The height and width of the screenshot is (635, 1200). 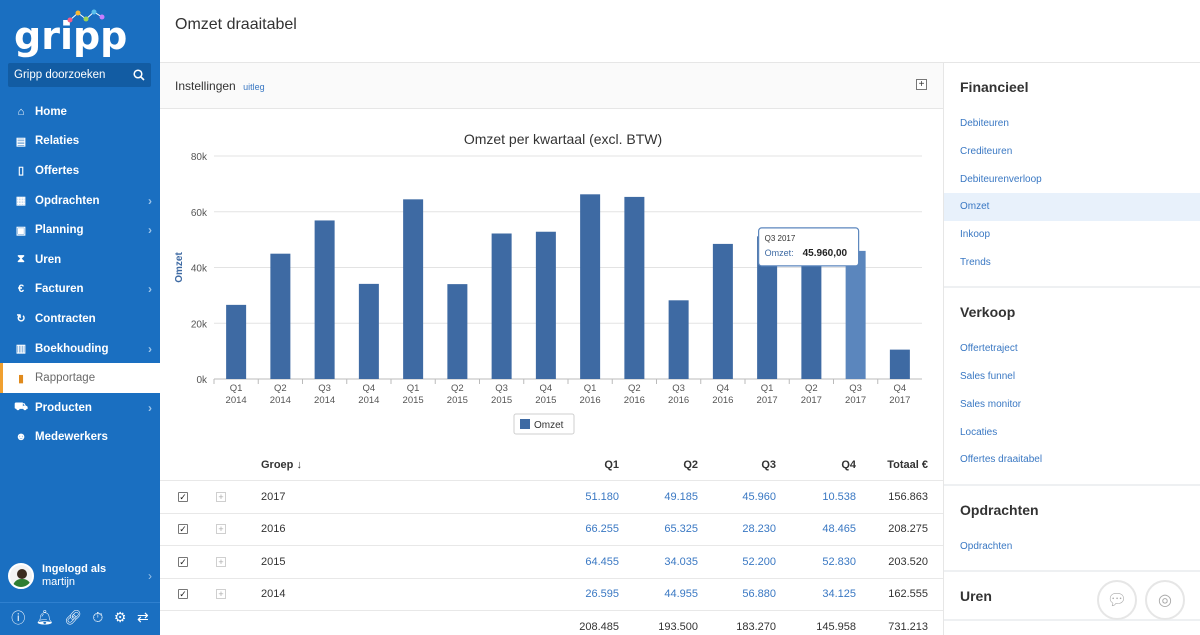 I want to click on sidebar-item-relaties: ▤ Relaties, so click(x=80, y=142).